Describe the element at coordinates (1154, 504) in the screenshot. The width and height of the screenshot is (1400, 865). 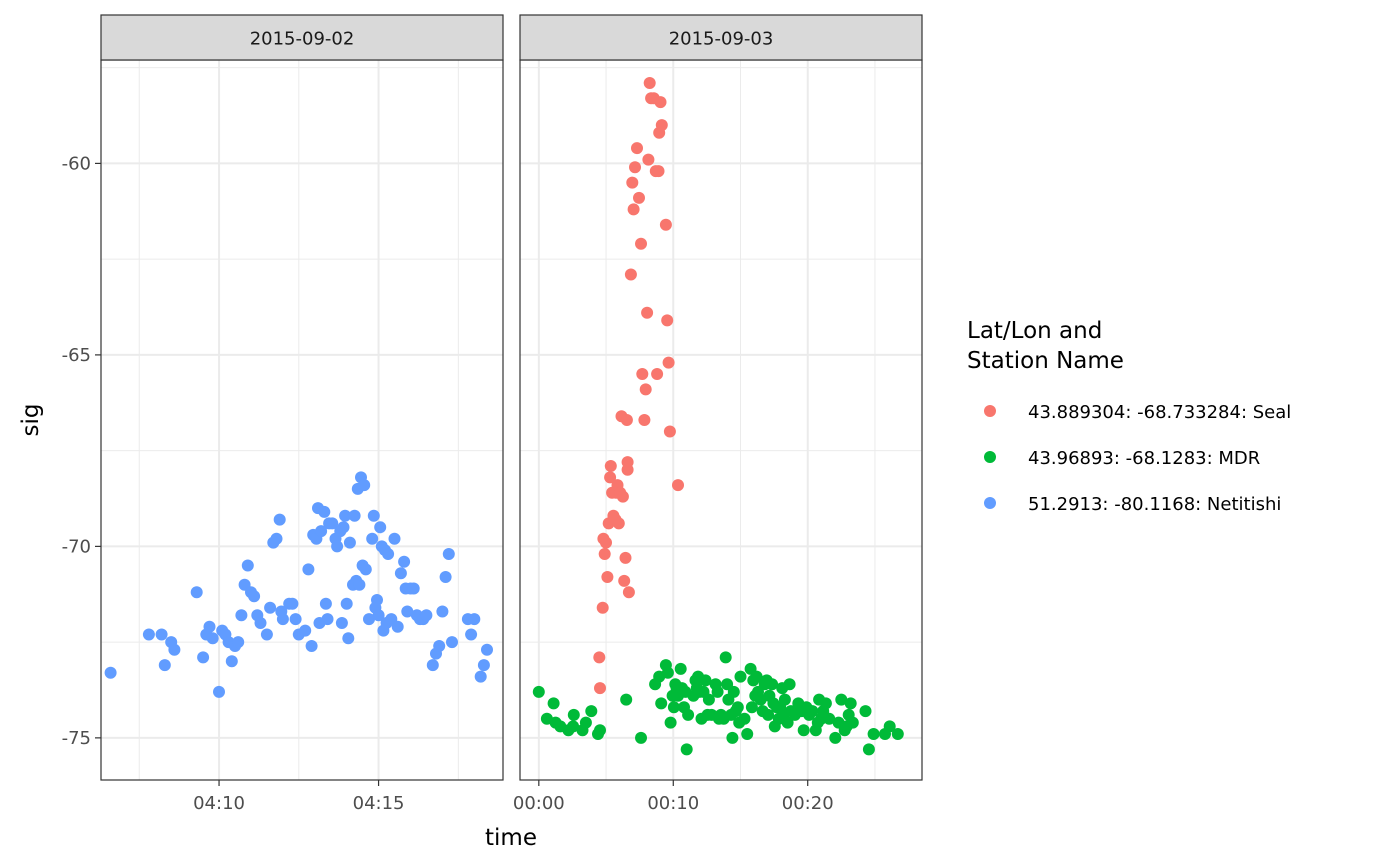
I see `legend-label: 51.2913: -80.1168: Netitishi` at that location.